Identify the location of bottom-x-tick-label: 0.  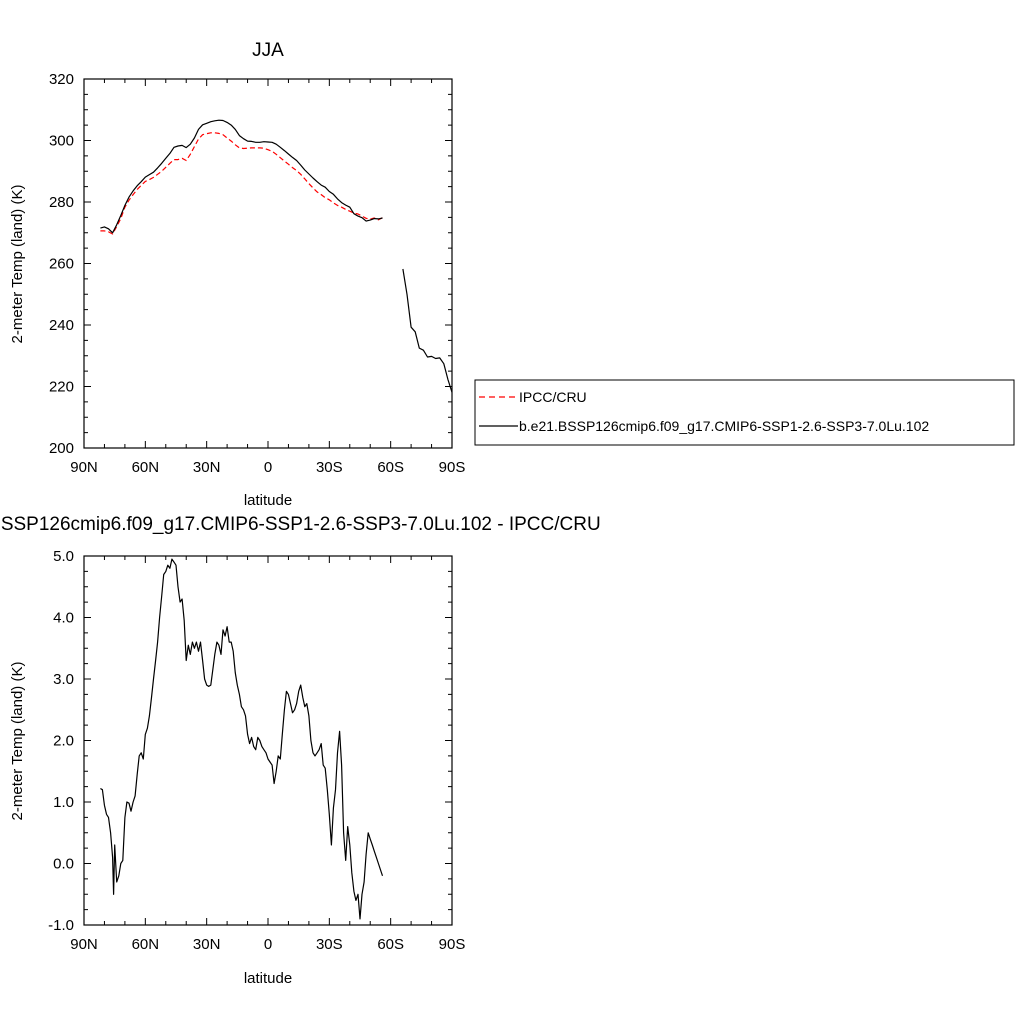
(268, 944).